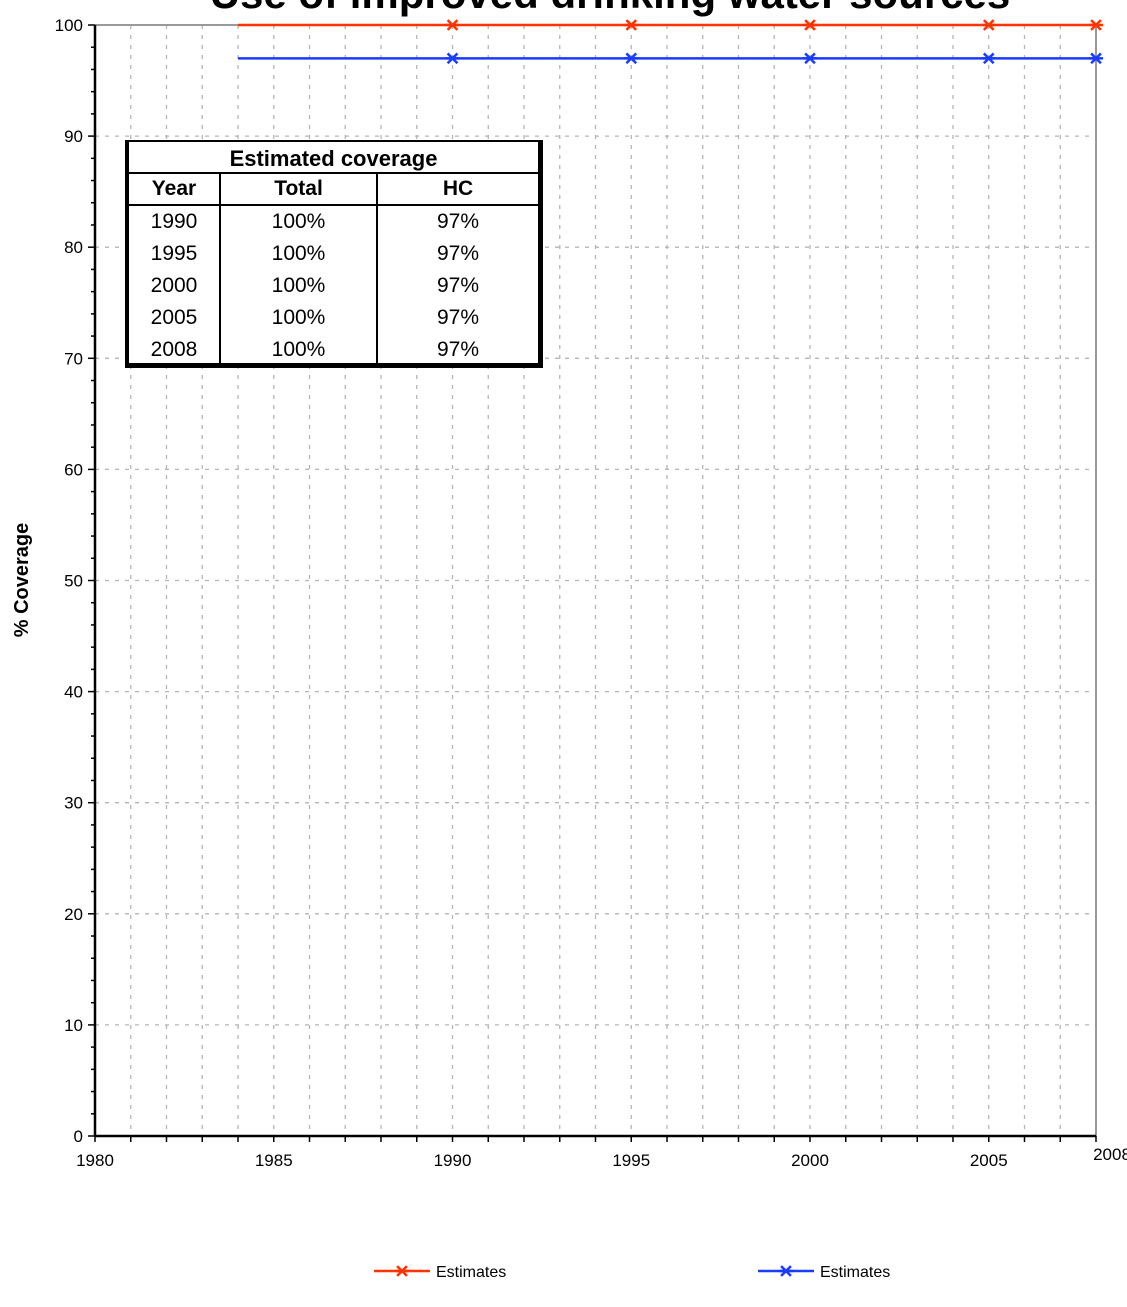  What do you see at coordinates (73, 247) in the screenshot?
I see `y-tick-label: 80` at bounding box center [73, 247].